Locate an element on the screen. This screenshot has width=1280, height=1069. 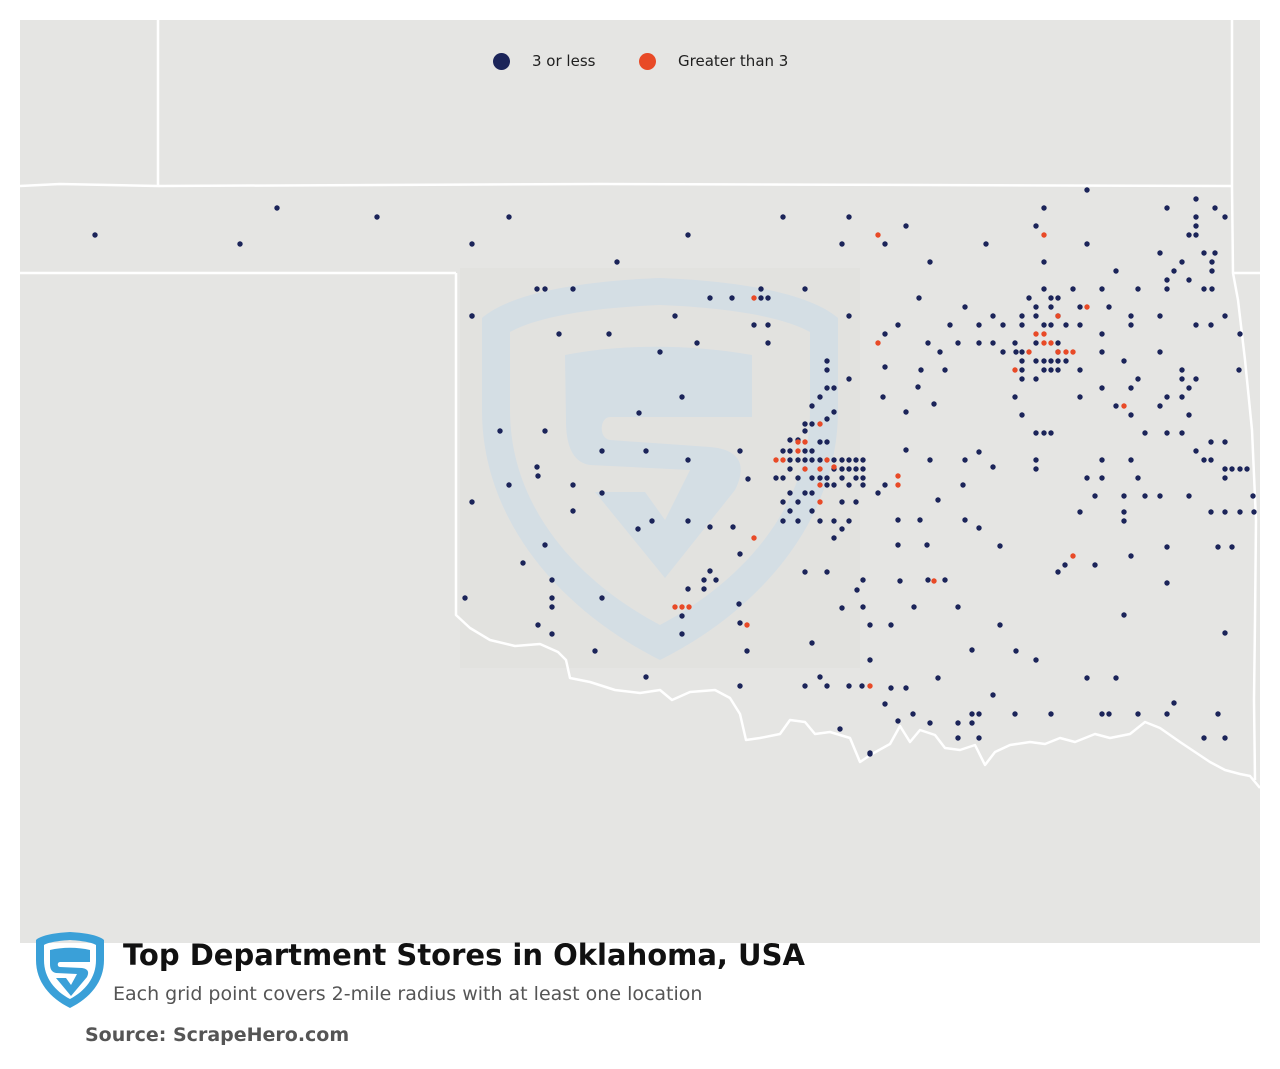
legend-label-high: Greater than 3 is located at coordinates (733, 61).